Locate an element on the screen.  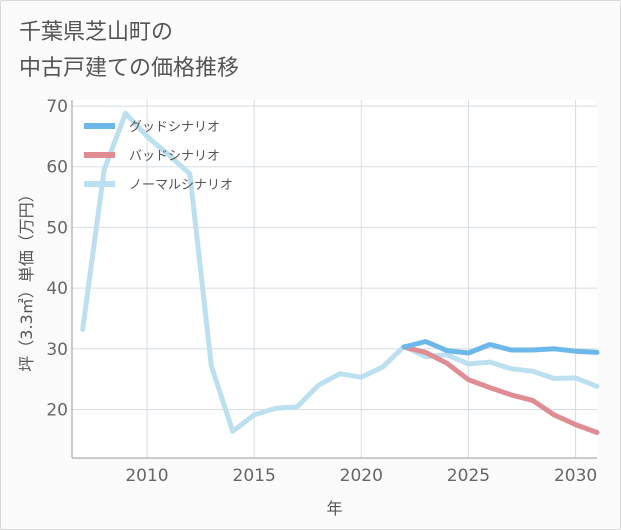
y-tick-label: 70 is located at coordinates (57, 107).